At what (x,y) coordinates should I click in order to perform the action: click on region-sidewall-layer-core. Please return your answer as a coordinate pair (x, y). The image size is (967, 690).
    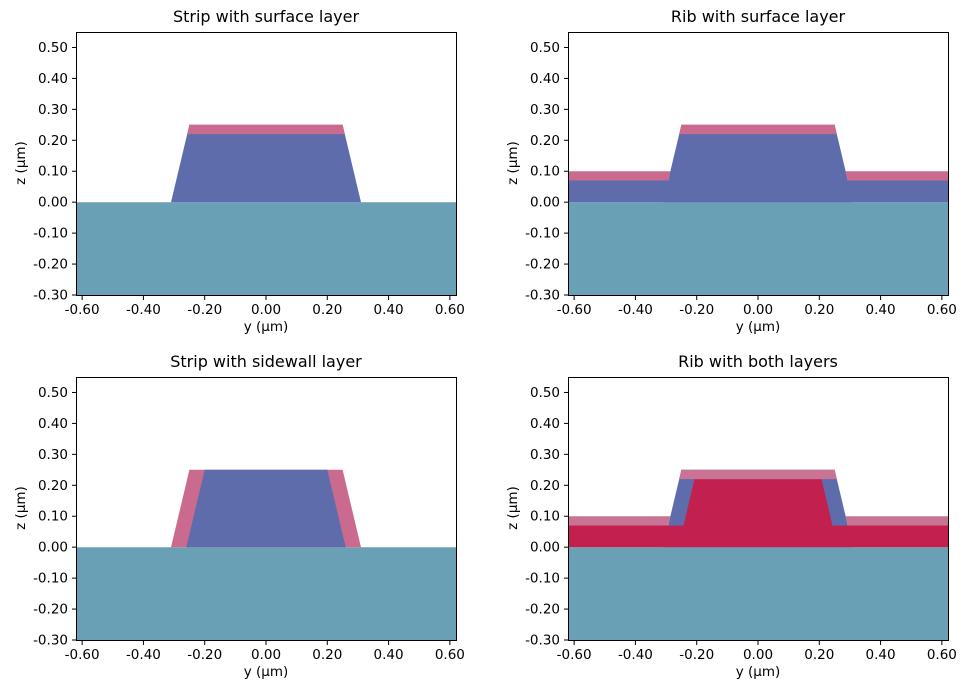
    Looking at the image, I should click on (758, 502).